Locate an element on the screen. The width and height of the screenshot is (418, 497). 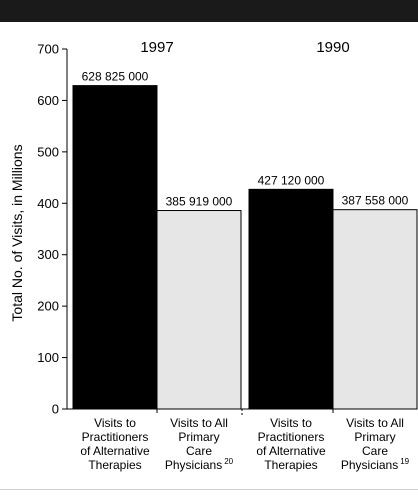
header-band is located at coordinates (209, 11).